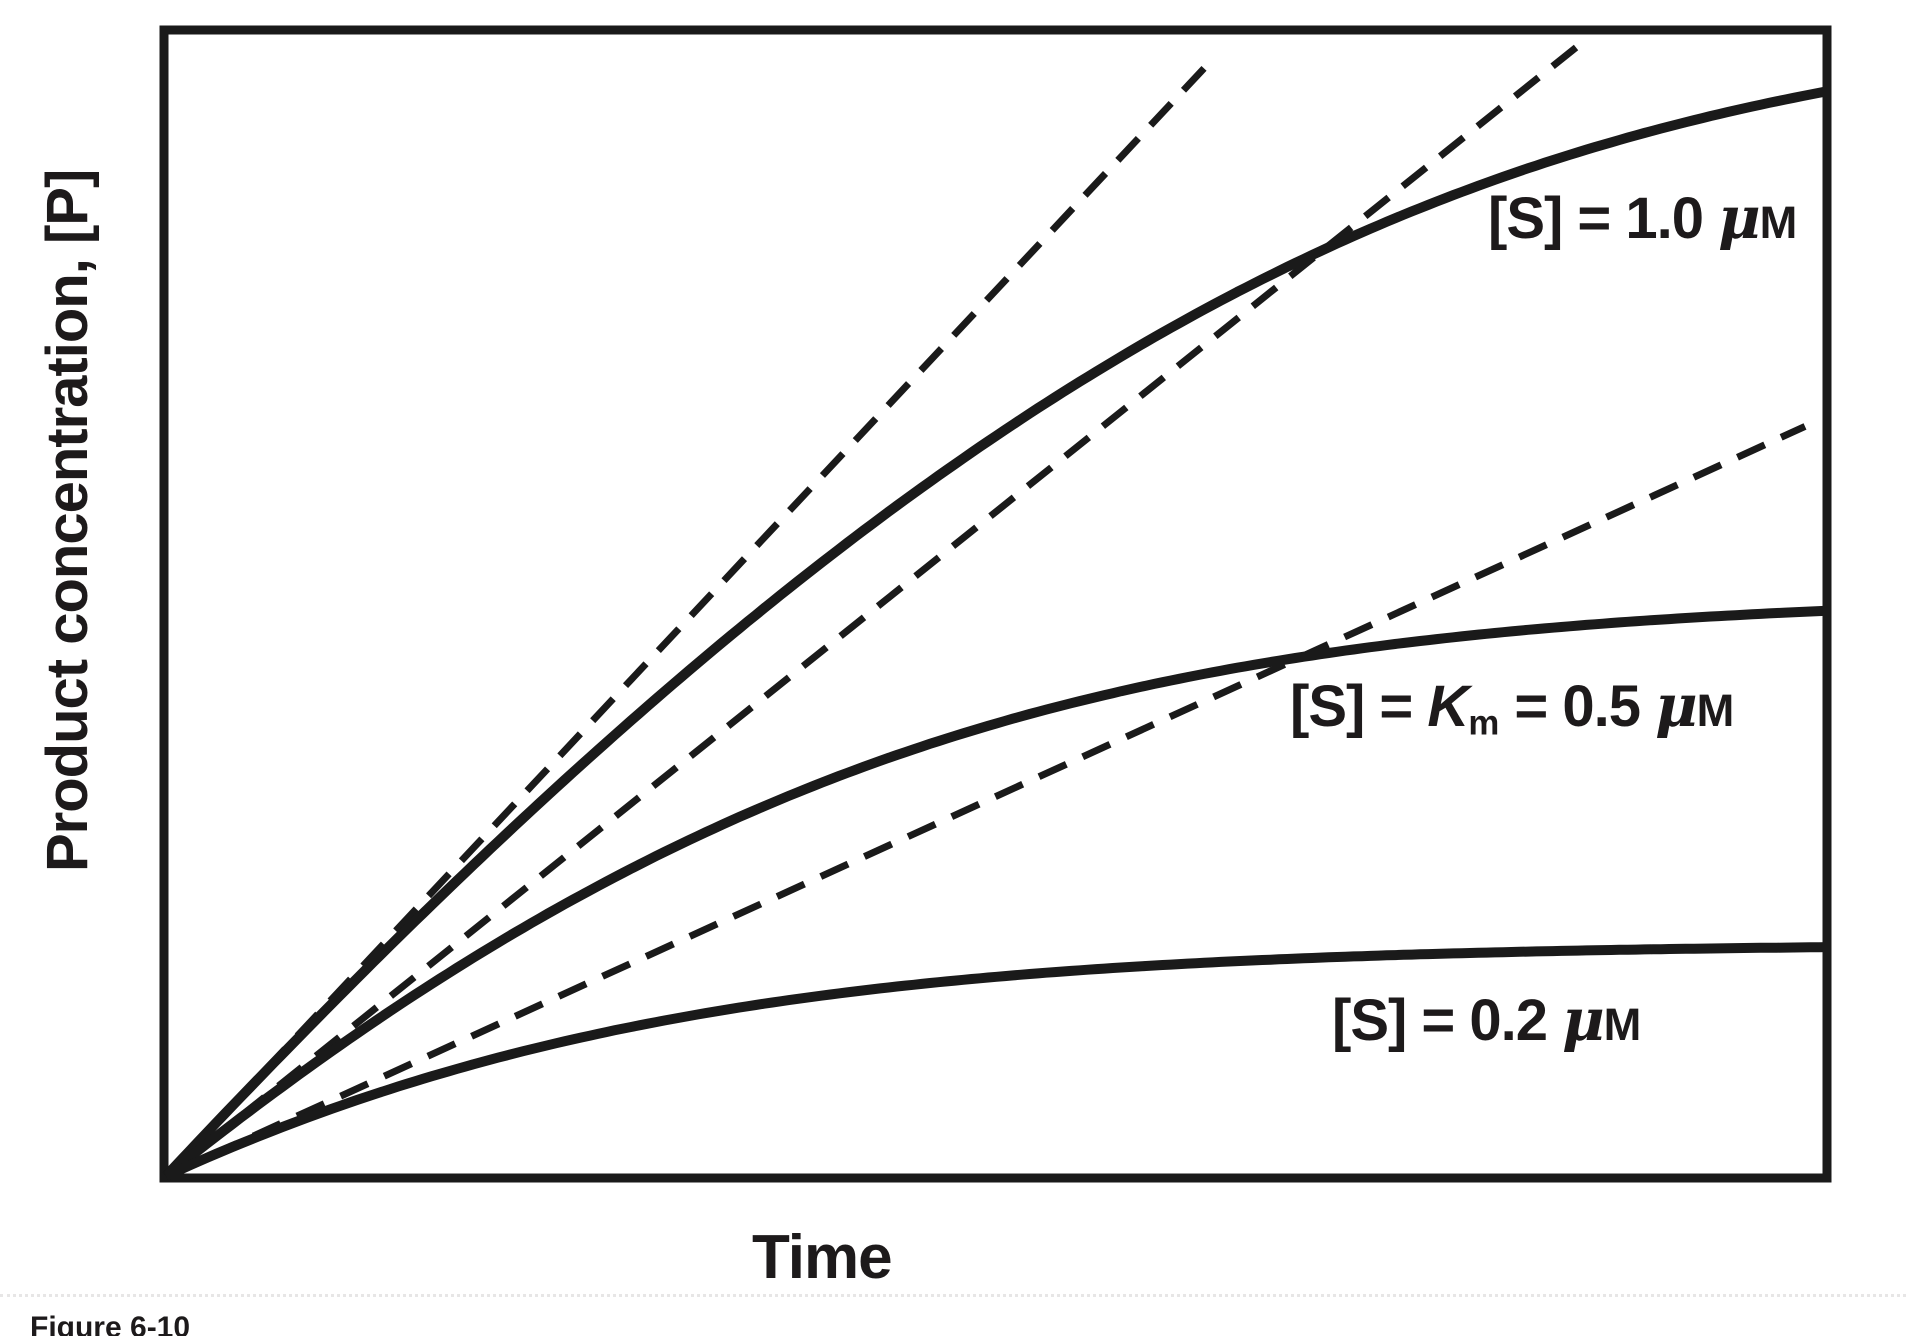 The height and width of the screenshot is (1336, 1906). What do you see at coordinates (110, 1323) in the screenshot?
I see `figure-caption: Figure 6-10` at bounding box center [110, 1323].